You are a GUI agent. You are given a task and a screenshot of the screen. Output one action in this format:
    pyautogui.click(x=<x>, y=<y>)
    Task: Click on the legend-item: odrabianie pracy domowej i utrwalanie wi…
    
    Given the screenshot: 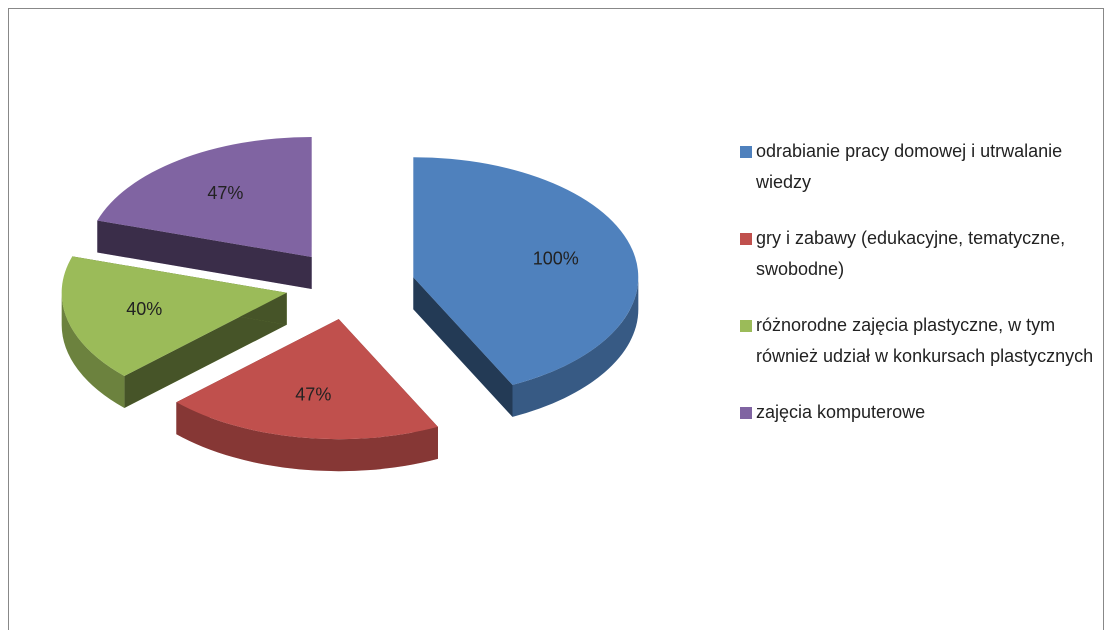 What is the action you would take?
    pyautogui.click(x=920, y=167)
    